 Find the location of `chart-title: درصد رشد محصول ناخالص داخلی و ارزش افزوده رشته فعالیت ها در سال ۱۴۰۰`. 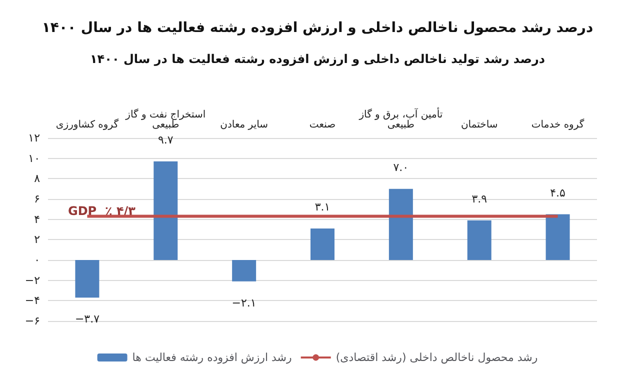

chart-title: درصد رشد محصول ناخالص داخلی و ارزش افزوده رشته فعالیت ها در سال ۱۴۰۰ is located at coordinates (318, 28).